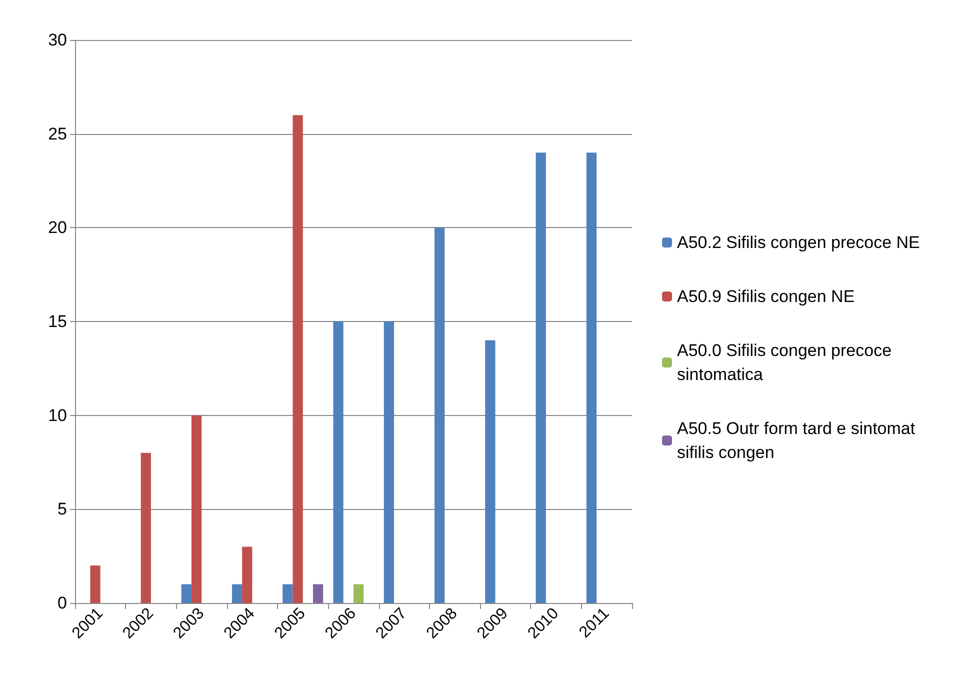 This screenshot has height=695, width=960. Describe the element at coordinates (62, 509) in the screenshot. I see `y-tick-label: 5` at that location.